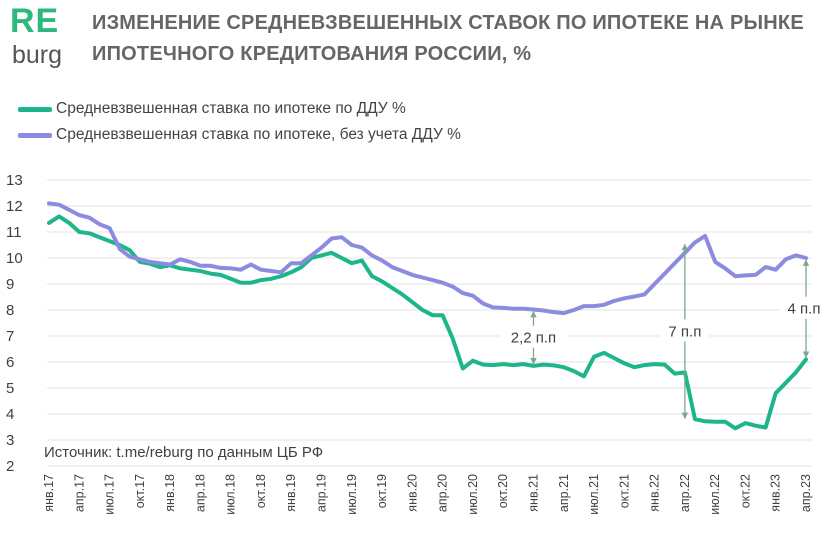 The height and width of the screenshot is (538, 838). I want to click on logo-burg: burg, so click(37, 55).